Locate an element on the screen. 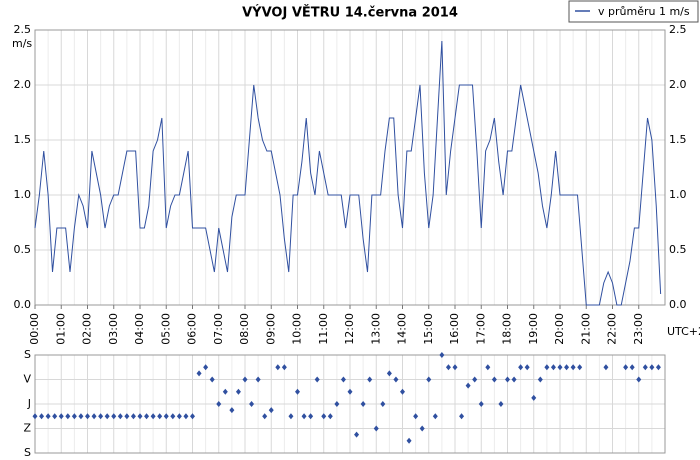 The width and height of the screenshot is (700, 460). y-tick-label: 0.5 is located at coordinates (23, 249).